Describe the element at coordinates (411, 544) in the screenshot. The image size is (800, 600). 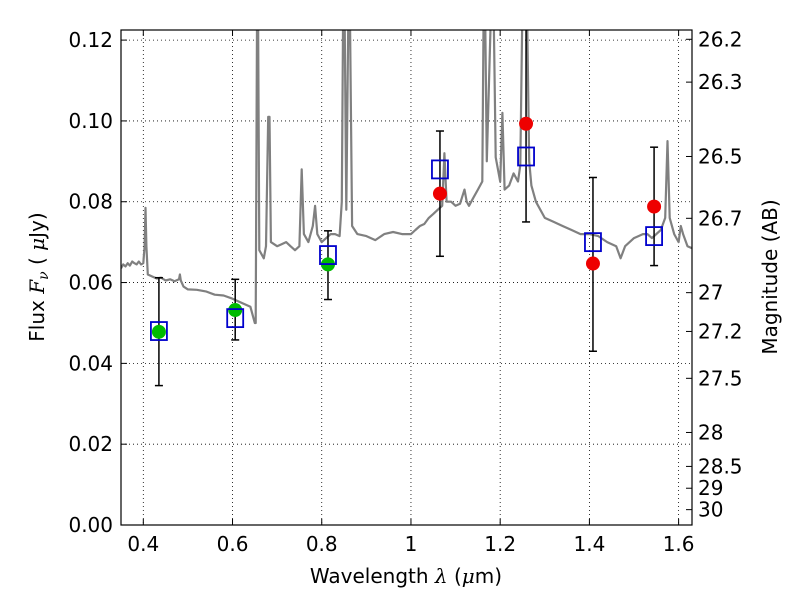
I see `x-tick-label: 1` at that location.